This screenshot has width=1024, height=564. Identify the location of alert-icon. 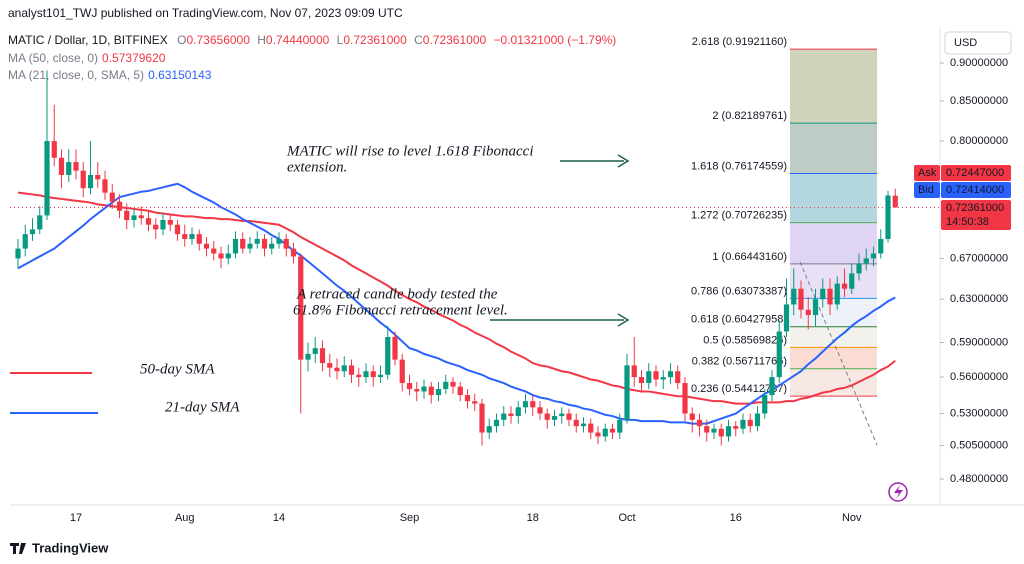
(898, 492).